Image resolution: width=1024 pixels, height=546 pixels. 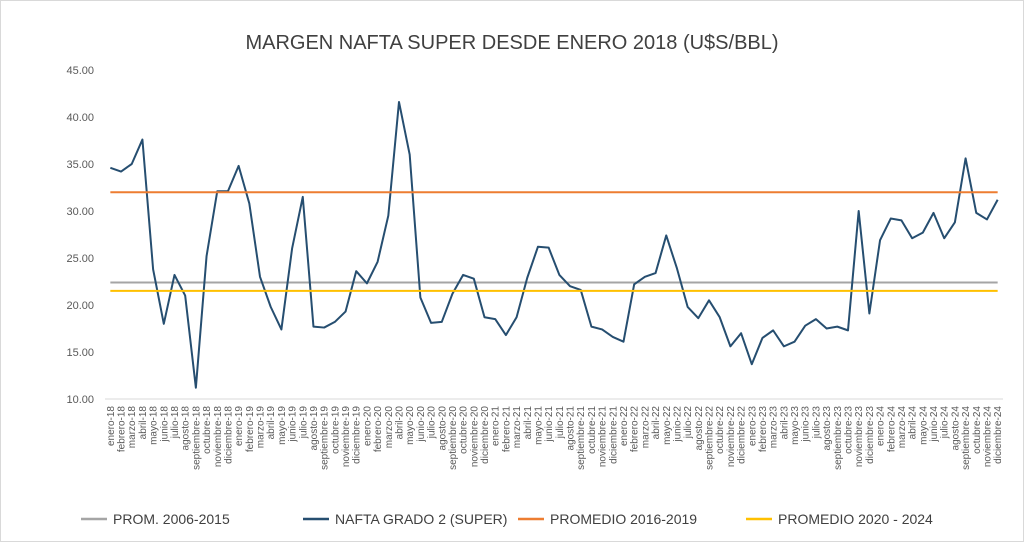 What do you see at coordinates (581, 438) in the screenshot?
I see `x-tick-label: septiembre-21` at bounding box center [581, 438].